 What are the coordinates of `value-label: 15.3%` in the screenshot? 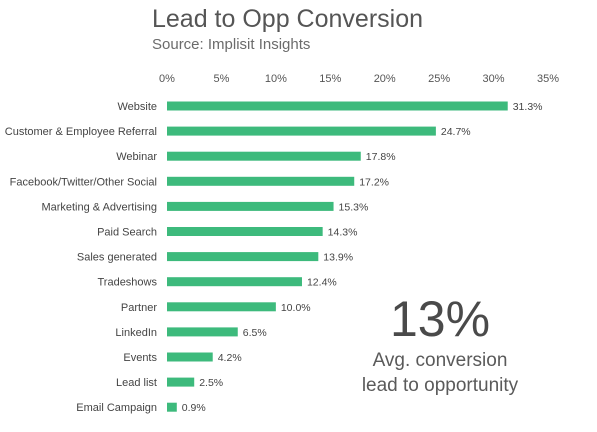 It's located at (354, 207).